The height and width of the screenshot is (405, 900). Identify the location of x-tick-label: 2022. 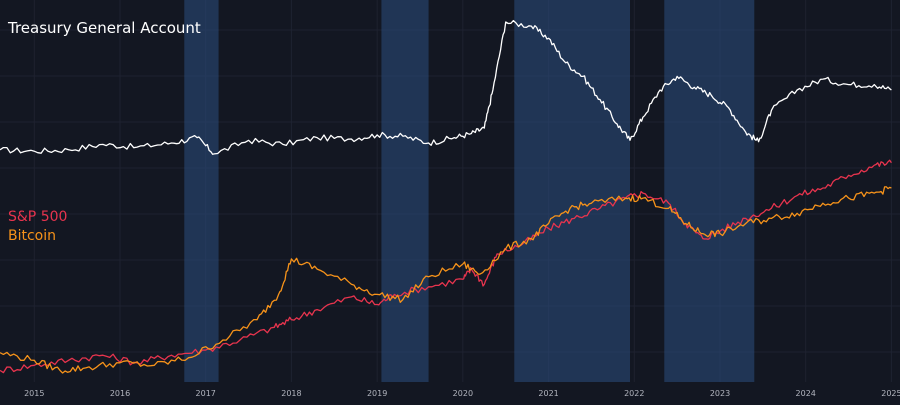
(634, 393).